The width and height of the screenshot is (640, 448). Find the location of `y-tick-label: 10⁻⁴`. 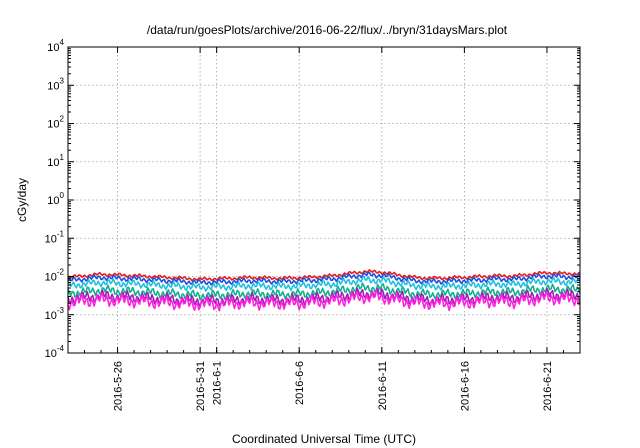

y-tick-label: 10⁻⁴ is located at coordinates (55, 352).